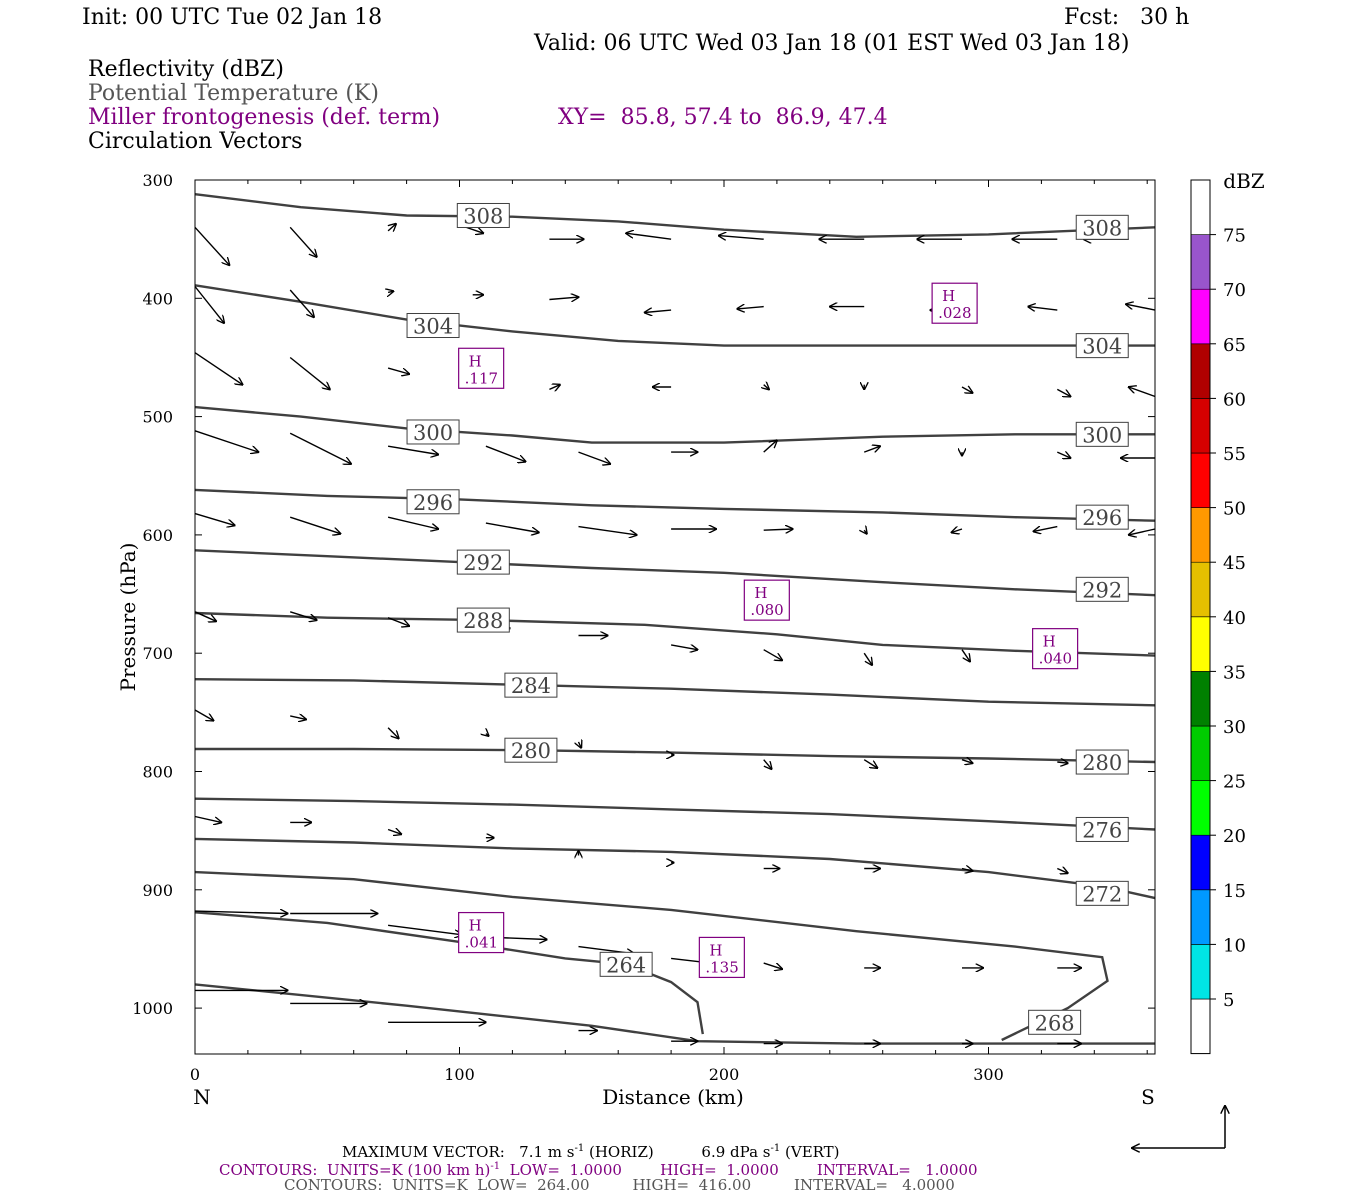 The image size is (1350, 1200). What do you see at coordinates (152, 1008) in the screenshot?
I see `y-tick-label: 1000` at bounding box center [152, 1008].